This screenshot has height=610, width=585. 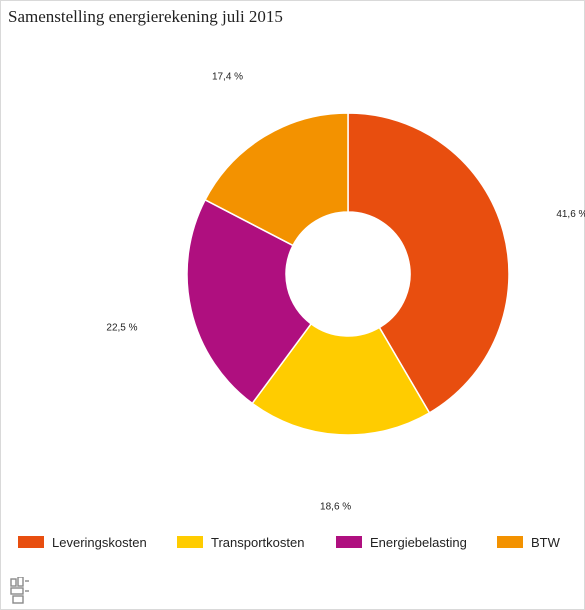 What do you see at coordinates (528, 542) in the screenshot?
I see `legend-item-btw: BTW` at bounding box center [528, 542].